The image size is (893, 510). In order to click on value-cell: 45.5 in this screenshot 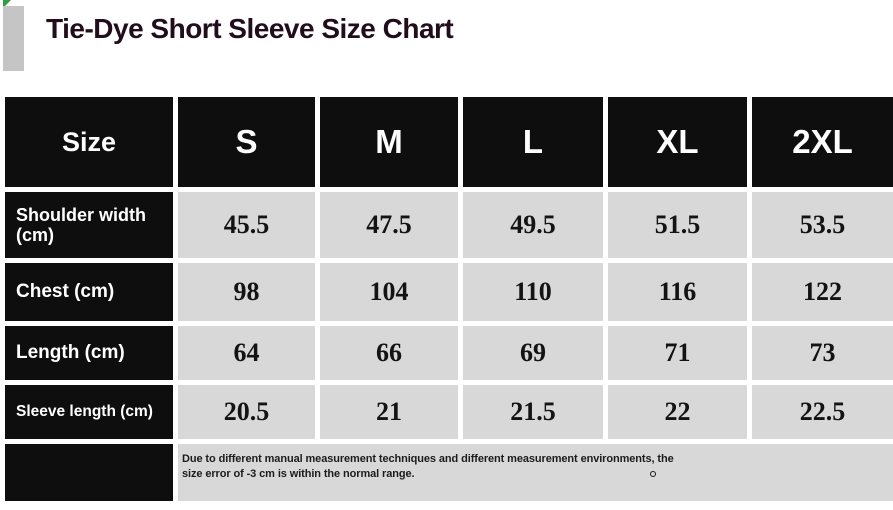, I will do `click(246, 225)`.